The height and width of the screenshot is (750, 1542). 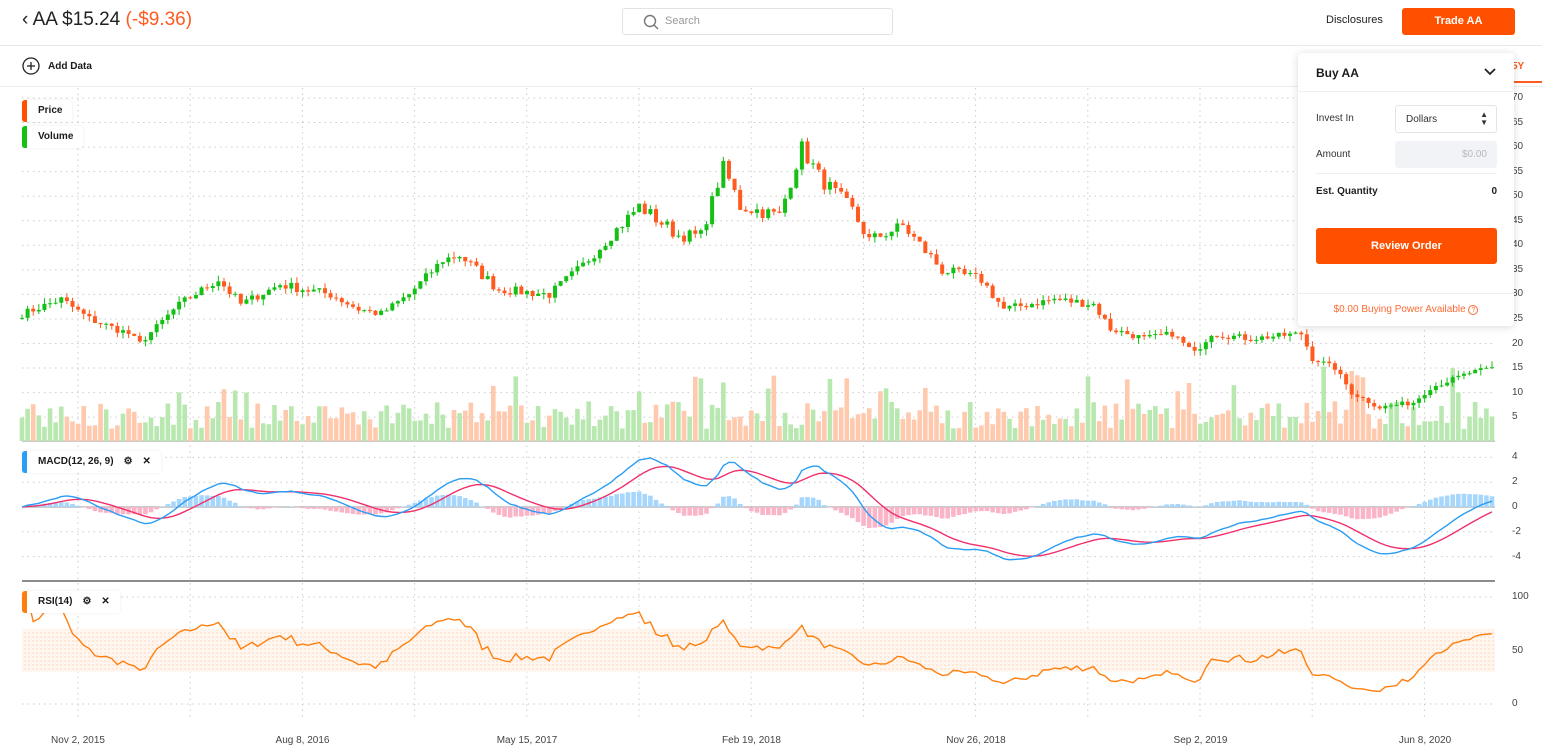 I want to click on disclosures-link: Disclosures, so click(x=1354, y=20).